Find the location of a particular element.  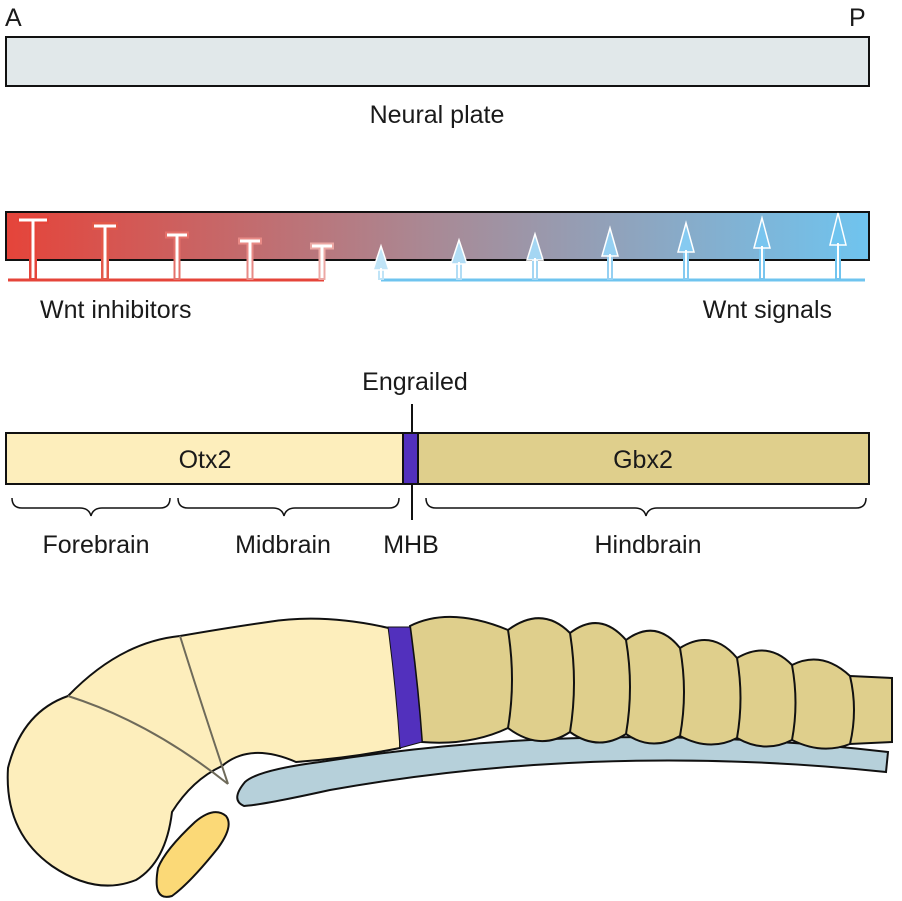

eye is located at coordinates (192, 854).